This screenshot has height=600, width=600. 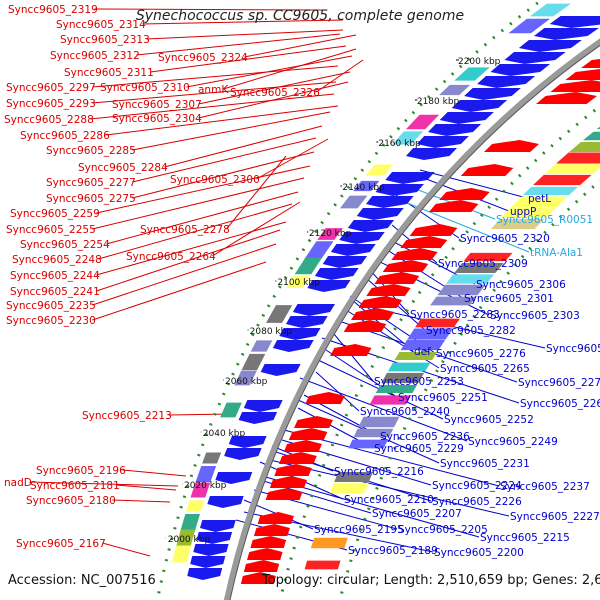 What do you see at coordinates (535, 316) in the screenshot?
I see `right-gene-label: Syncc9605_2303` at bounding box center [535, 316].